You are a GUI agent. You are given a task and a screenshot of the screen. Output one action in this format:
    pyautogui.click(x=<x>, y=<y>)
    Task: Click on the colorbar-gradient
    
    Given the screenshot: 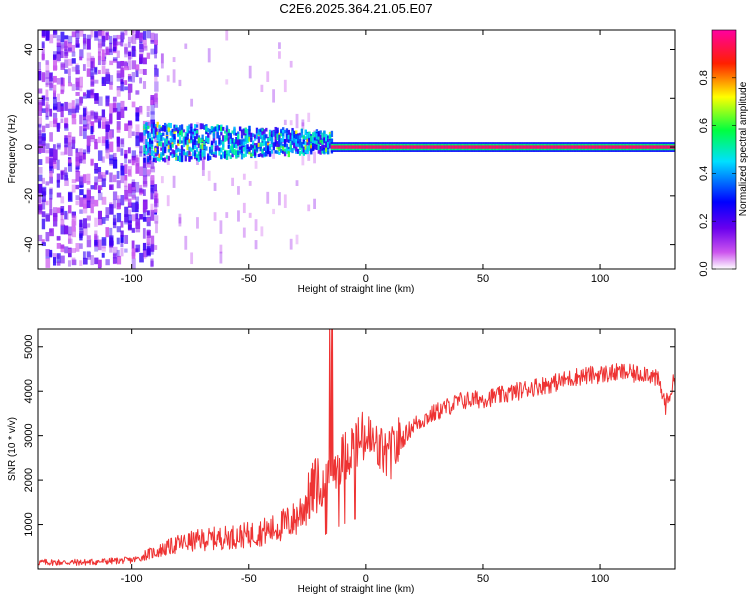 What is the action you would take?
    pyautogui.click(x=724, y=149)
    